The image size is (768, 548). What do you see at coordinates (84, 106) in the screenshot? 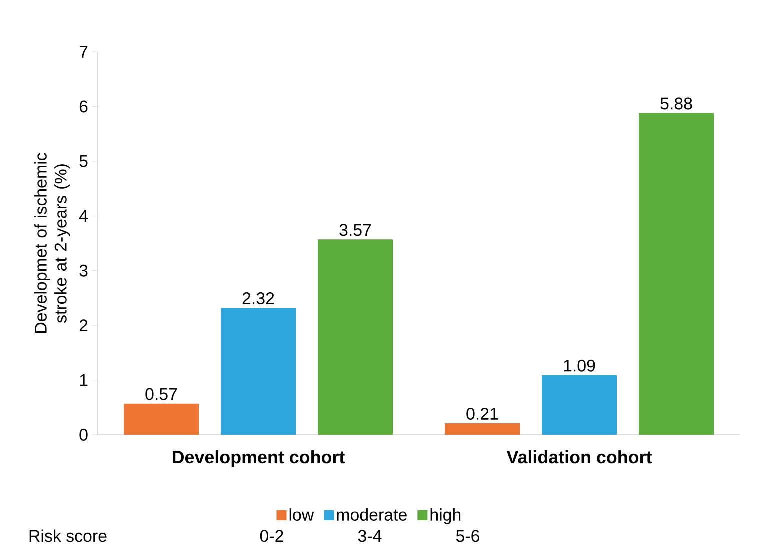
I see `y-tick-label: 6` at bounding box center [84, 106].